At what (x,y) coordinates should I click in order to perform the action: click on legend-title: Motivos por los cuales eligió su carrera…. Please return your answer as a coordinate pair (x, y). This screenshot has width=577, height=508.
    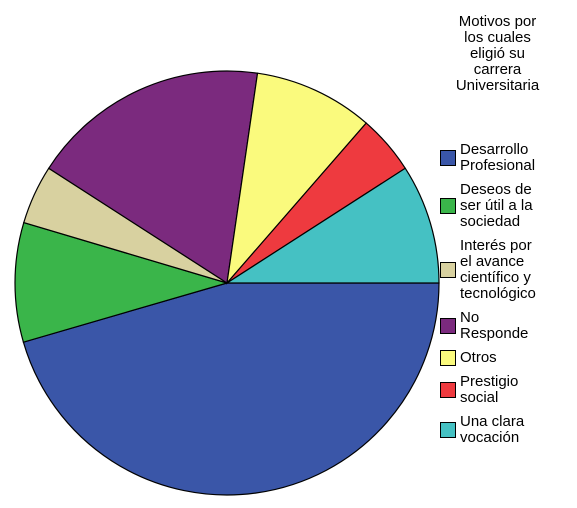
    Looking at the image, I should click on (497, 53).